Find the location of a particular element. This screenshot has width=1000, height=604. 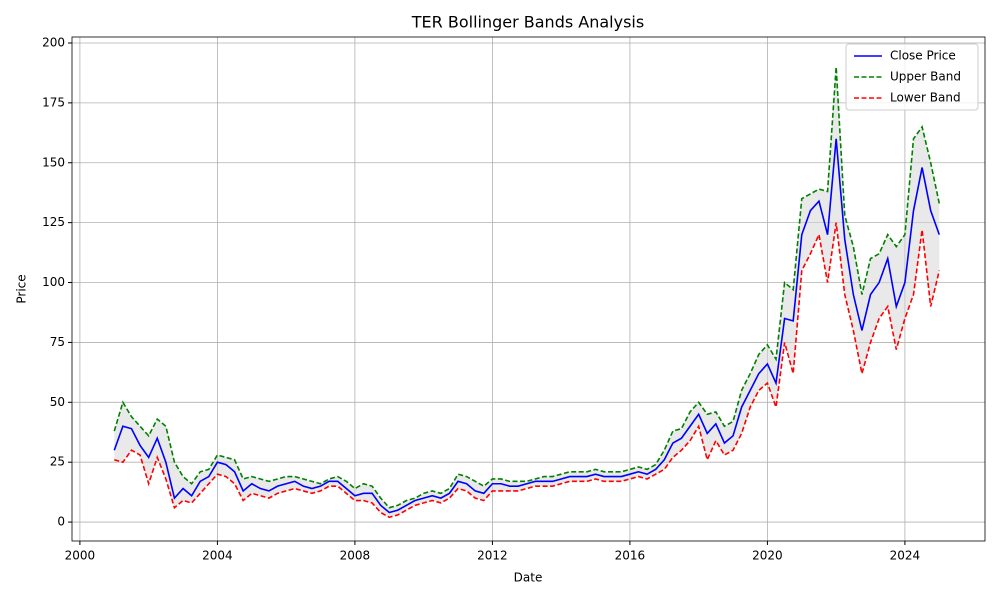

y-tick-label: 175 is located at coordinates (53, 102).